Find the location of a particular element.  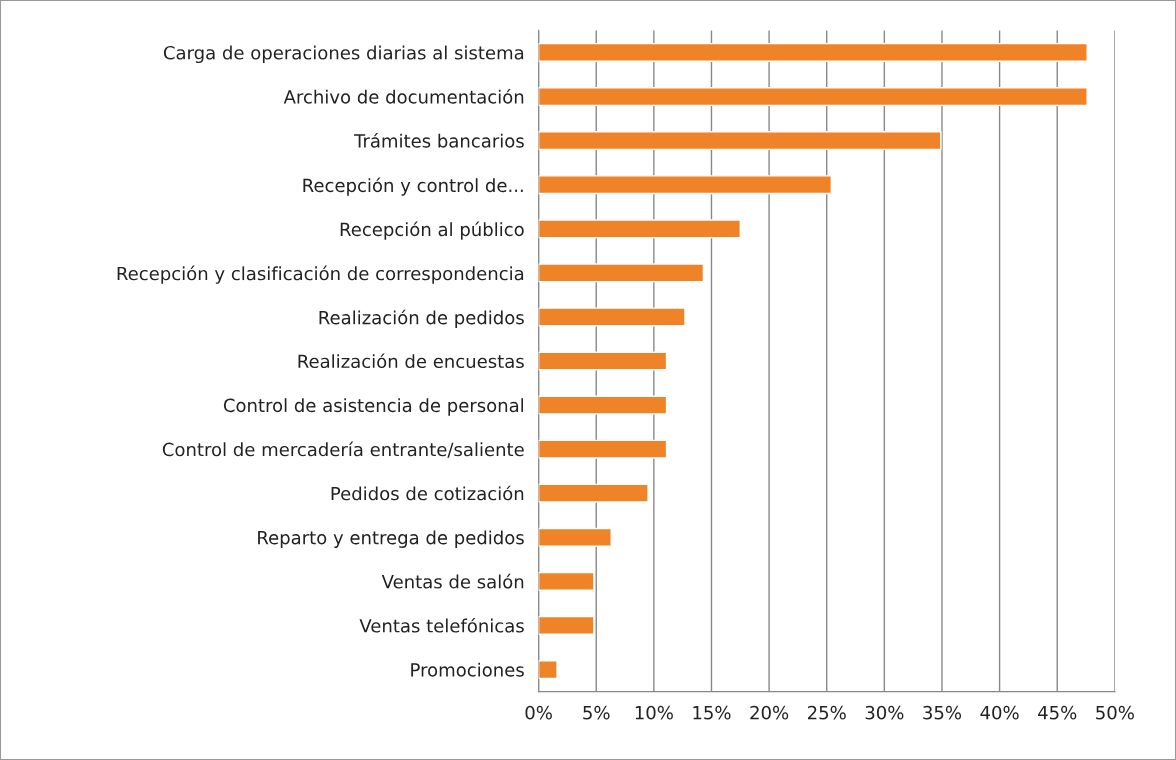

y-tick-label: Promociones is located at coordinates (467, 669).